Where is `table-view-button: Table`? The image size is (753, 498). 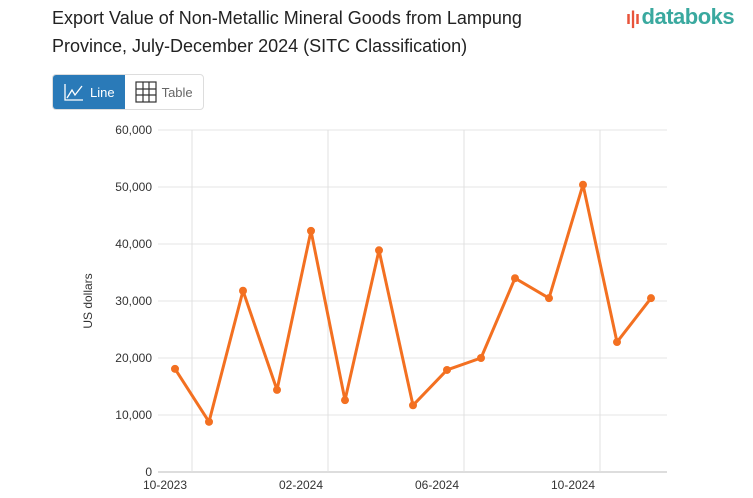 table-view-button: Table is located at coordinates (164, 92).